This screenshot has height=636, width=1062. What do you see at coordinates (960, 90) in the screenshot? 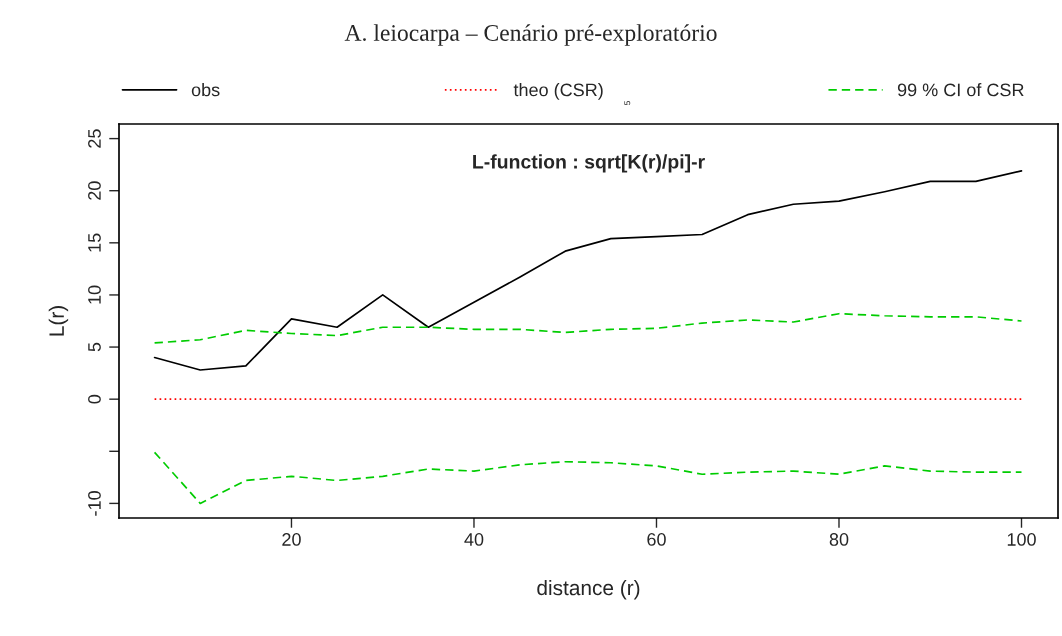
I see `legend-label: 99 % CI of CSR` at bounding box center [960, 90].